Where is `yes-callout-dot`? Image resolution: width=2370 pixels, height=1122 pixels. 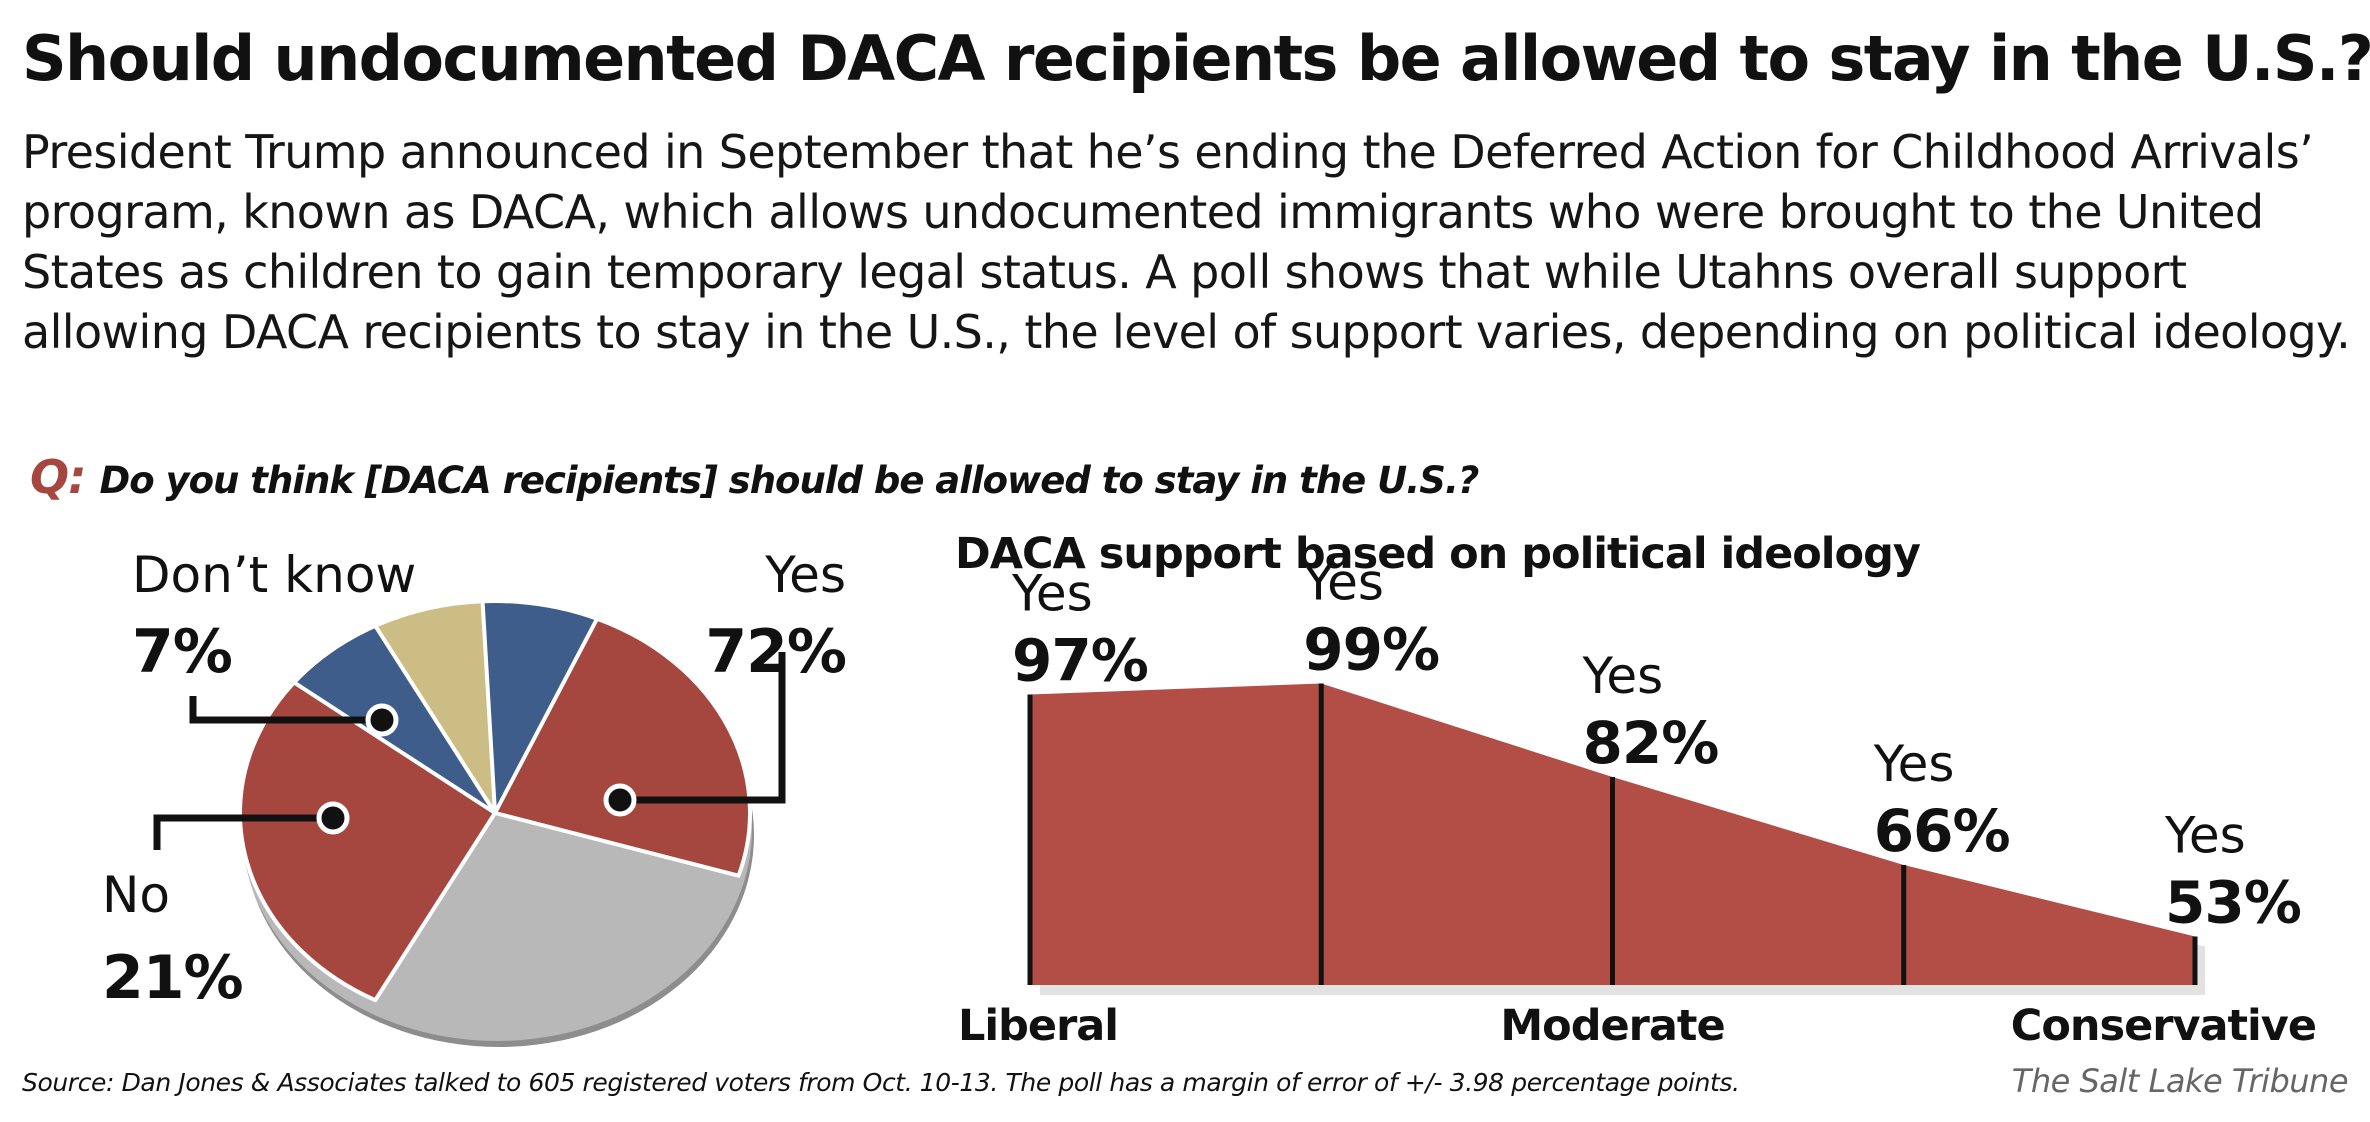 yes-callout-dot is located at coordinates (620, 800).